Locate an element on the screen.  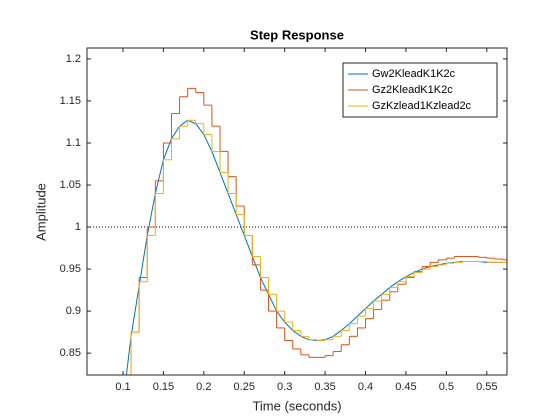
legend-label: GzKzlead1Kzlead2c is located at coordinates (422, 106).